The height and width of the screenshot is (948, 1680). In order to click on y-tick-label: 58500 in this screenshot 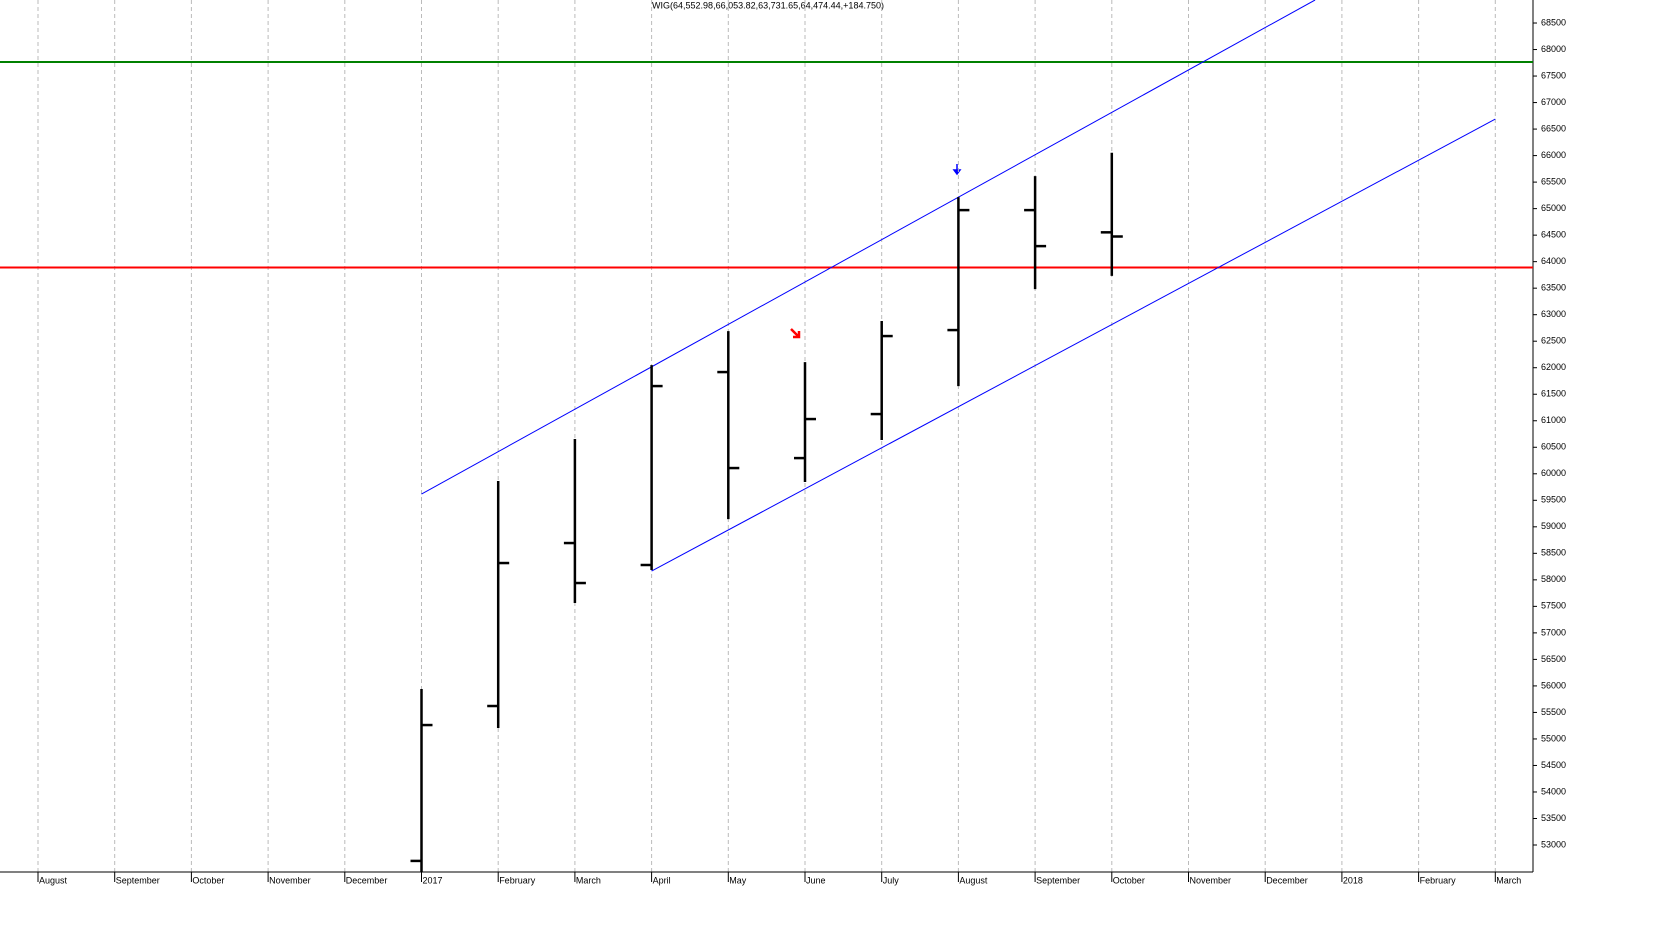, I will do `click(1553, 553)`.